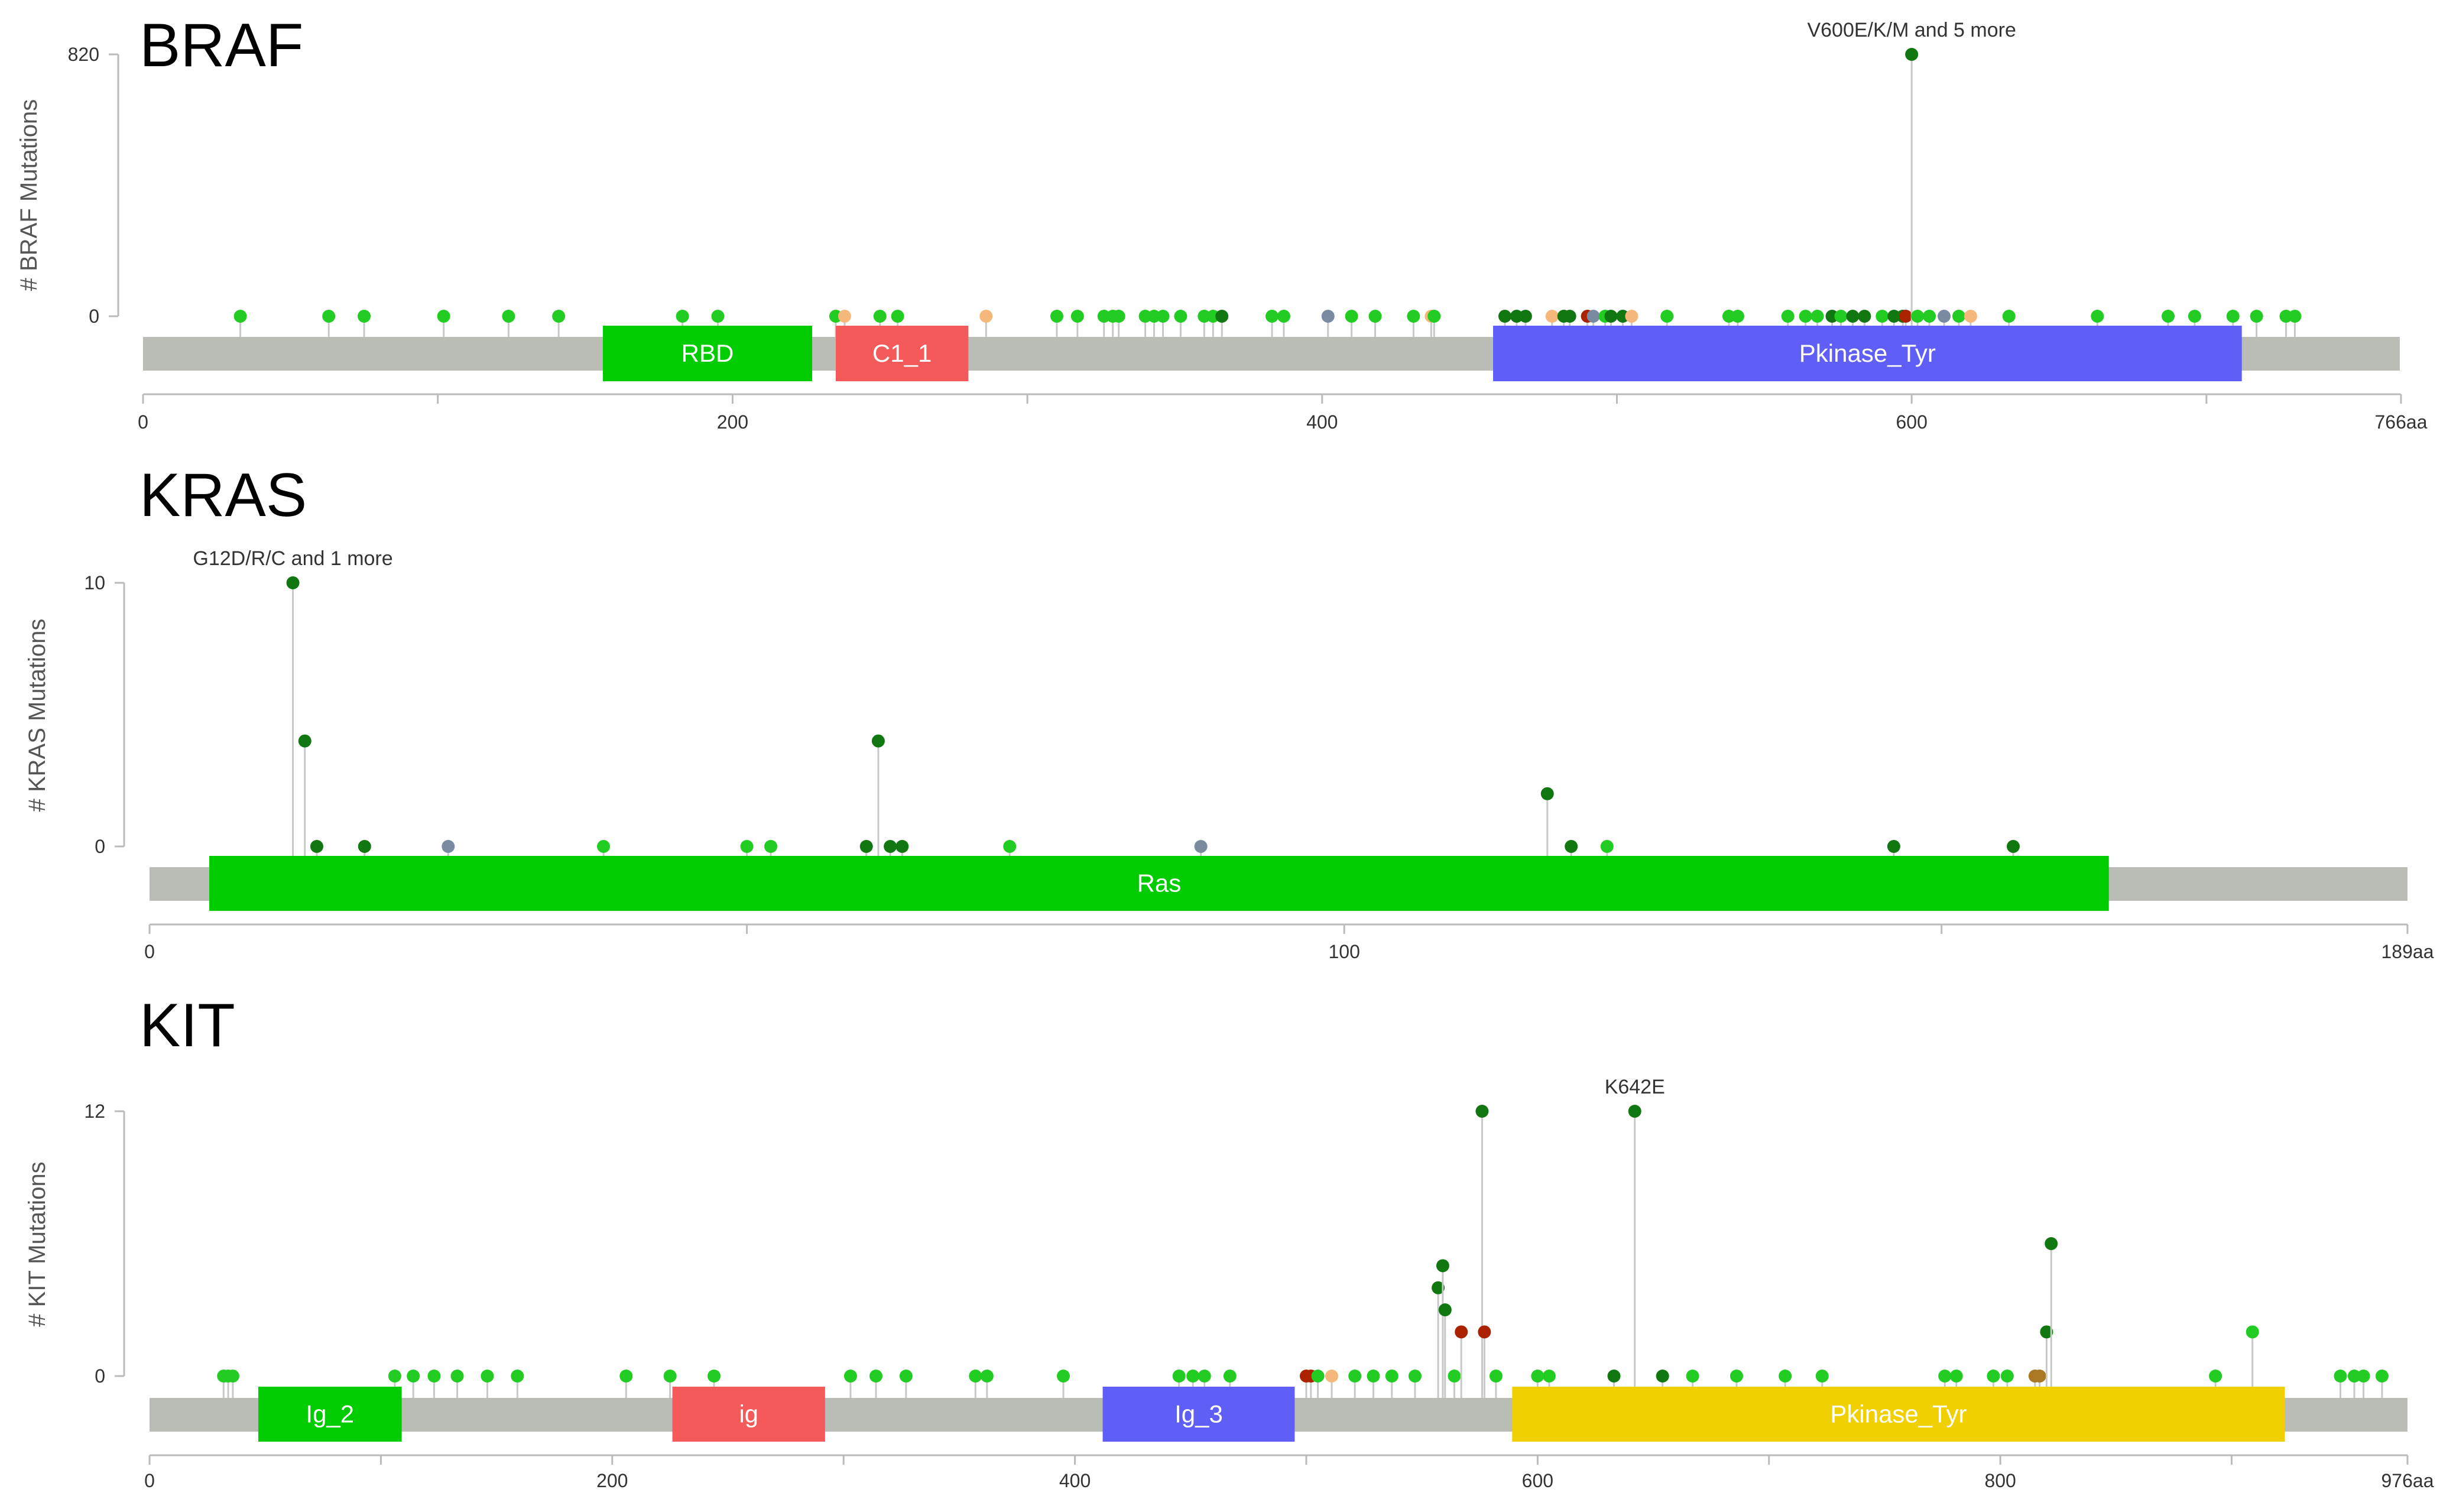 The image size is (2453, 1512). I want to click on domain-rbd, so click(707, 354).